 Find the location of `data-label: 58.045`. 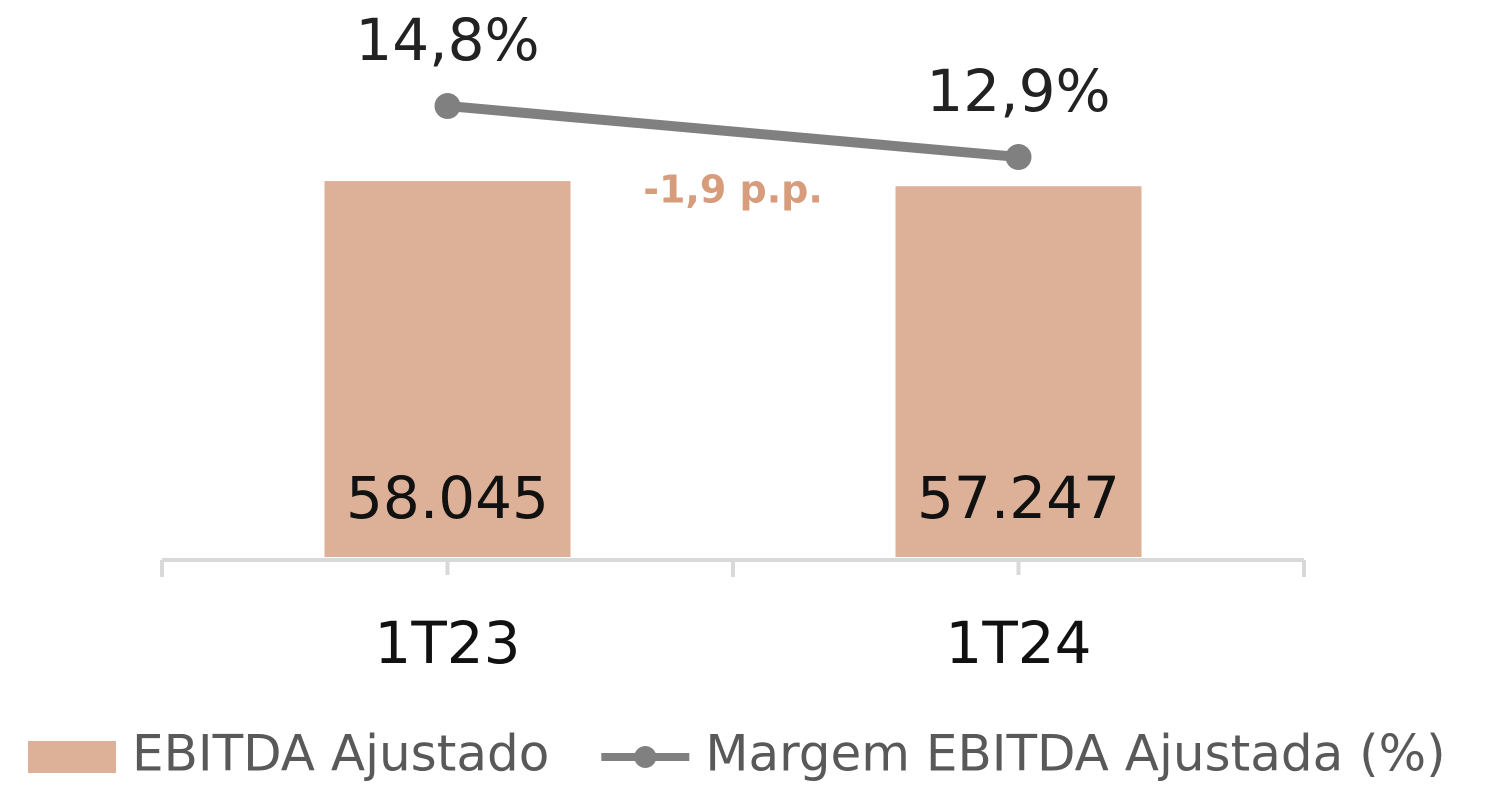

data-label: 58.045 is located at coordinates (447, 498).